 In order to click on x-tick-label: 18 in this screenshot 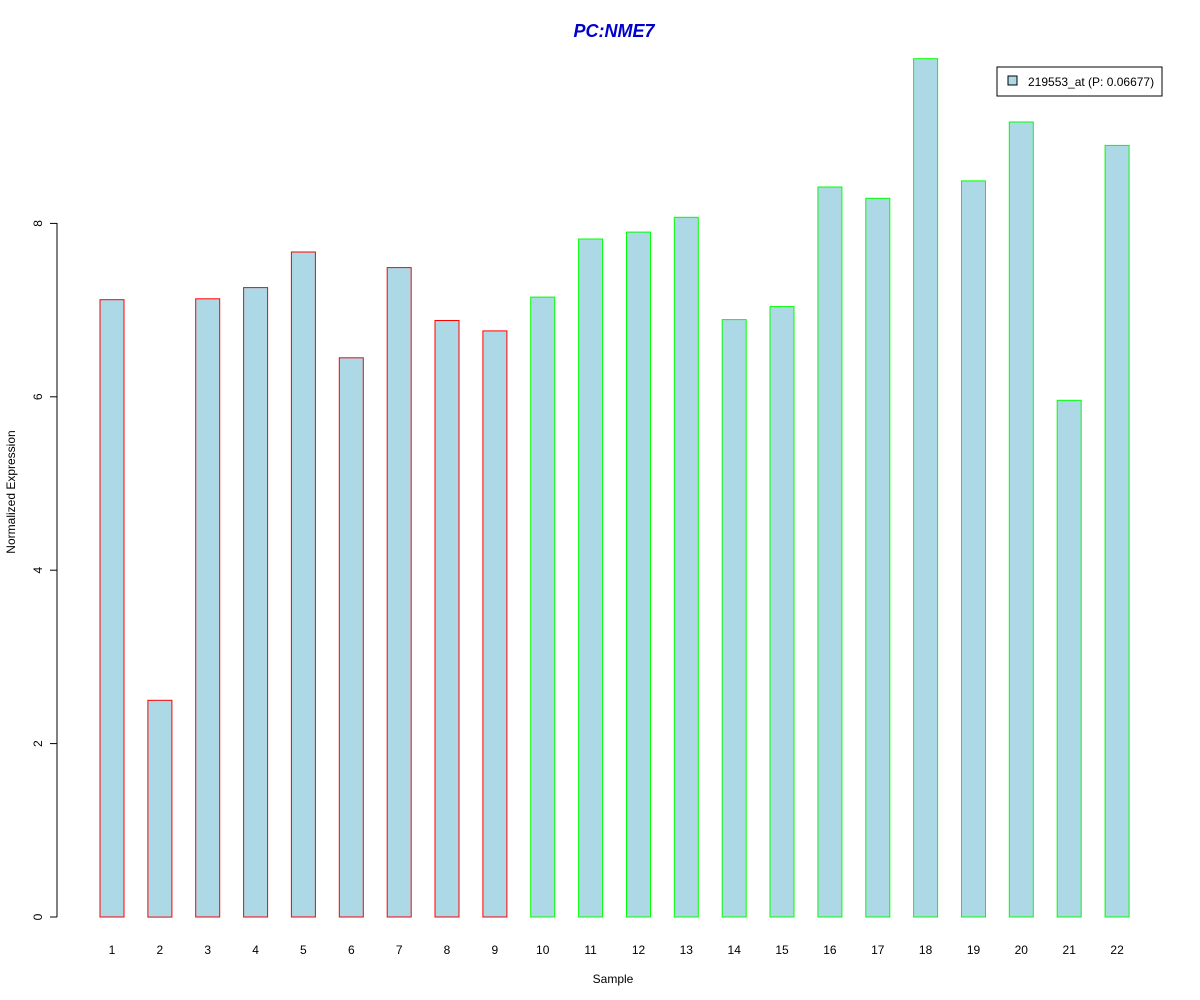, I will do `click(926, 950)`.